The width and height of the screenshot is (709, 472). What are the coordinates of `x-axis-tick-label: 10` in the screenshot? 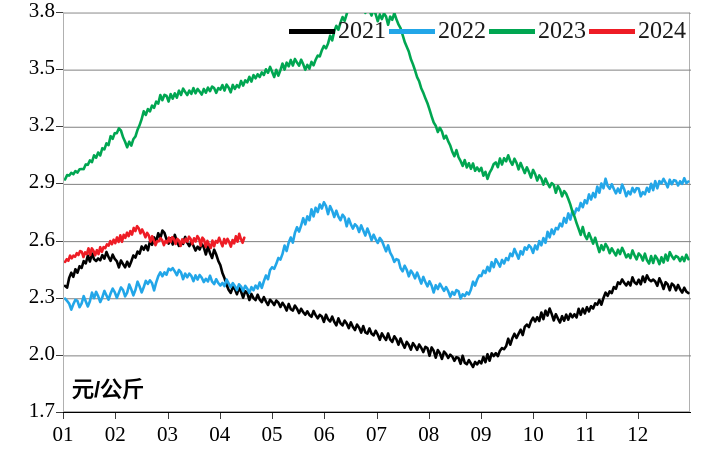 It's located at (533, 434).